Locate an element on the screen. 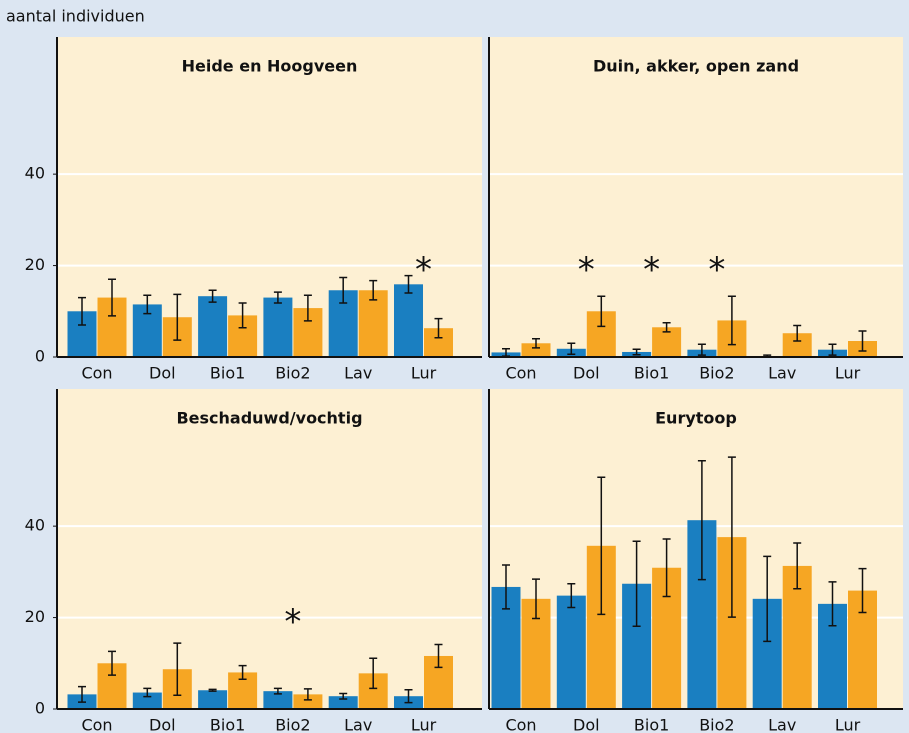  panel-title: Beschaduwd/vochtig is located at coordinates (269, 418).